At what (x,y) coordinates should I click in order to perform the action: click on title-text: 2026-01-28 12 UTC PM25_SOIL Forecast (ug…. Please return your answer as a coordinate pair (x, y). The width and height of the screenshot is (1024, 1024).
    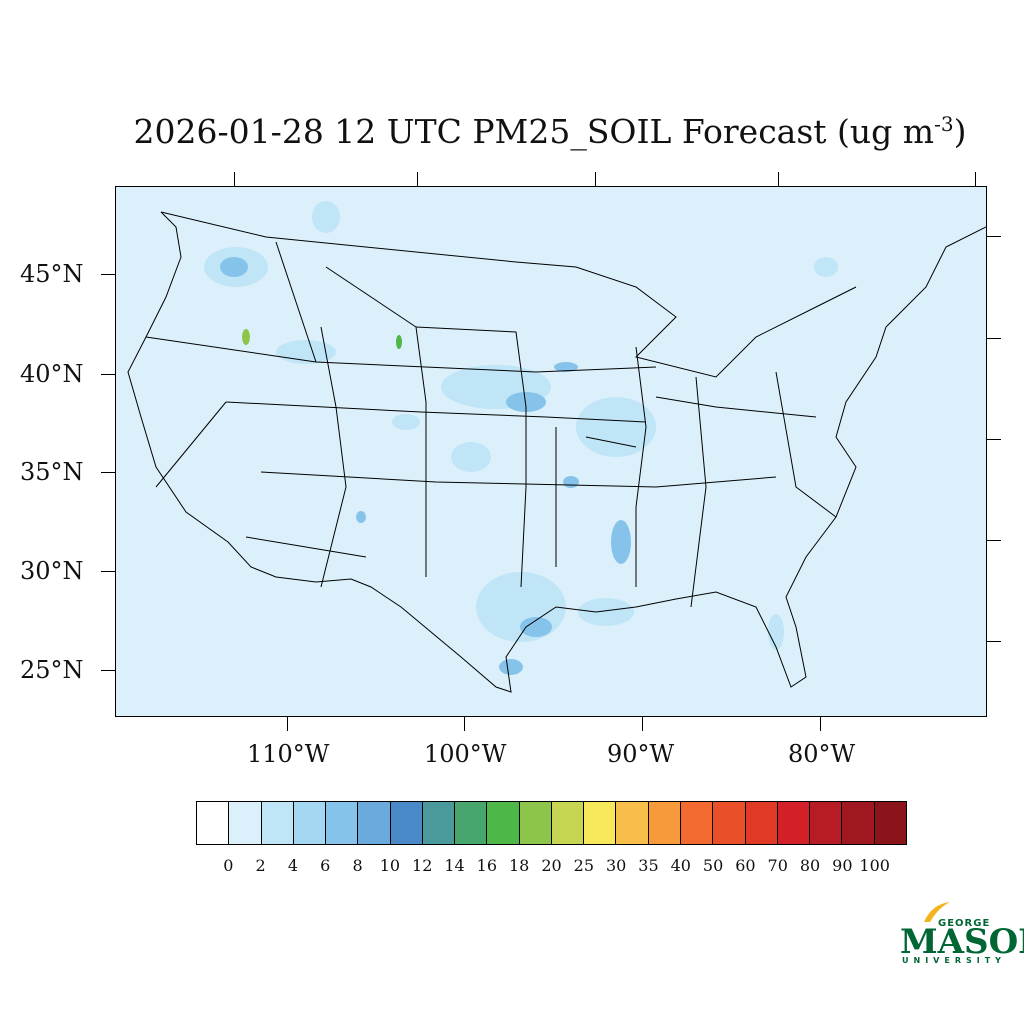
    Looking at the image, I should click on (534, 131).